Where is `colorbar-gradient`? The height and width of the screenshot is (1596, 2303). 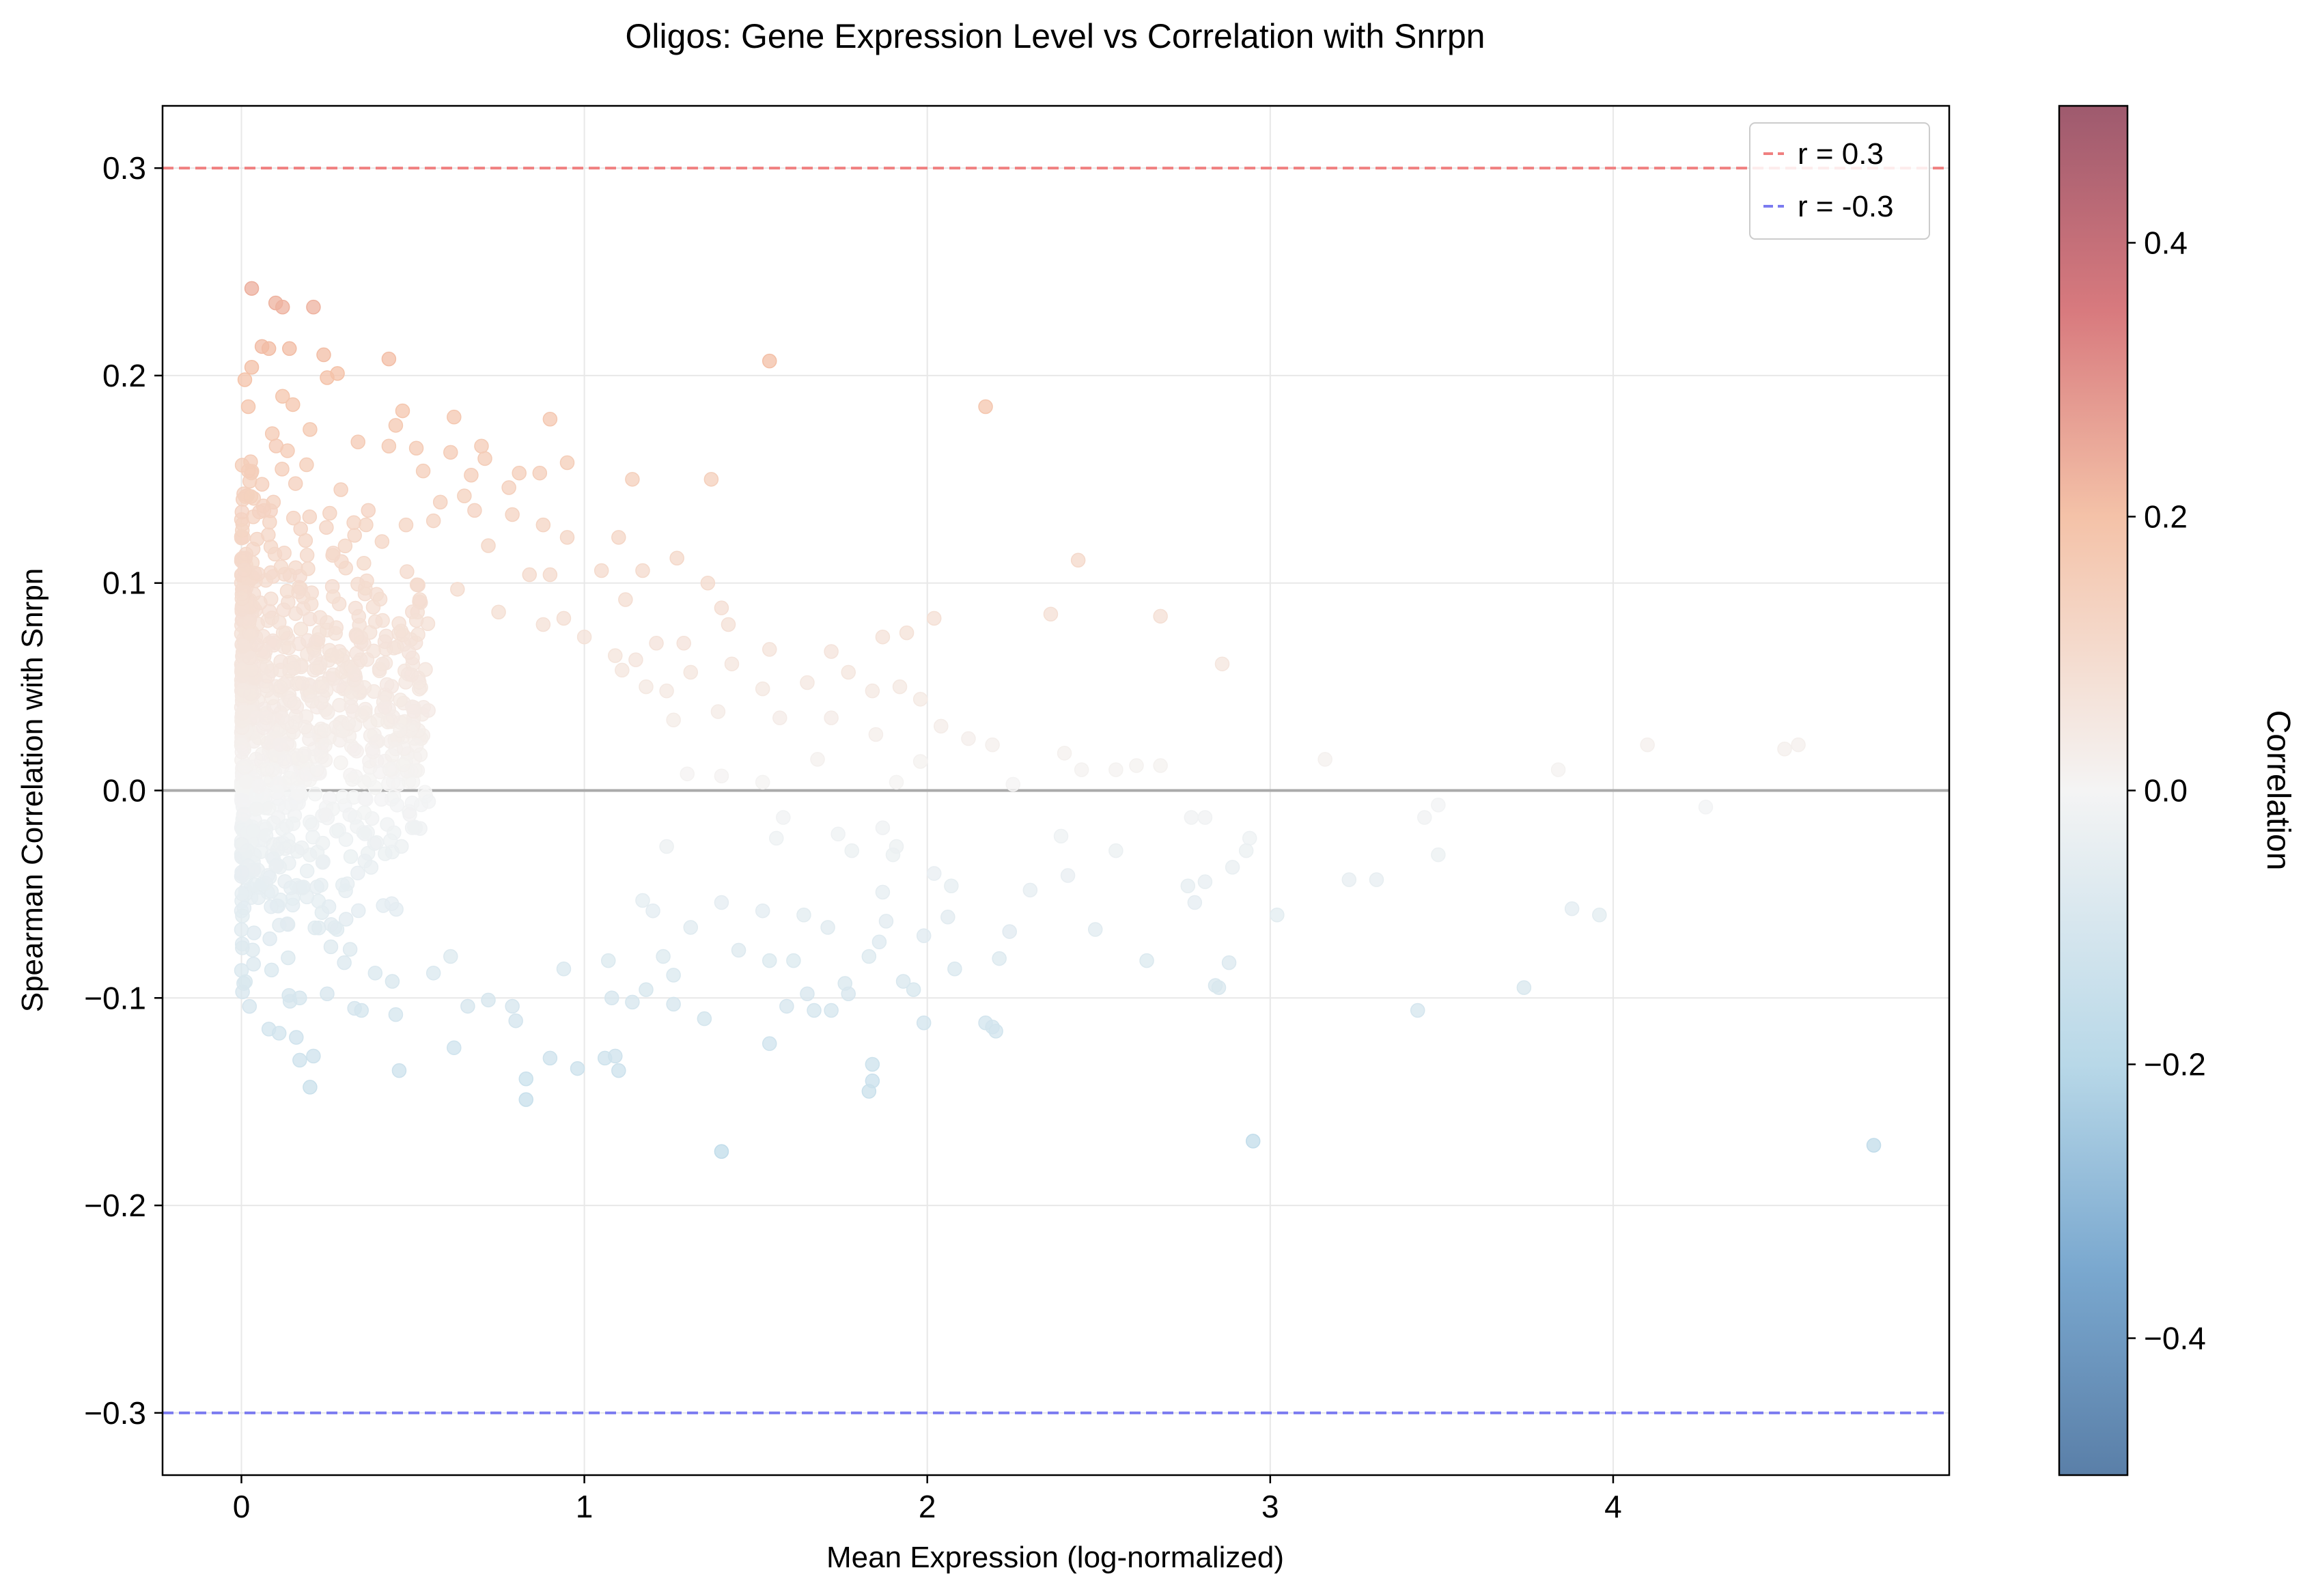 colorbar-gradient is located at coordinates (2094, 790).